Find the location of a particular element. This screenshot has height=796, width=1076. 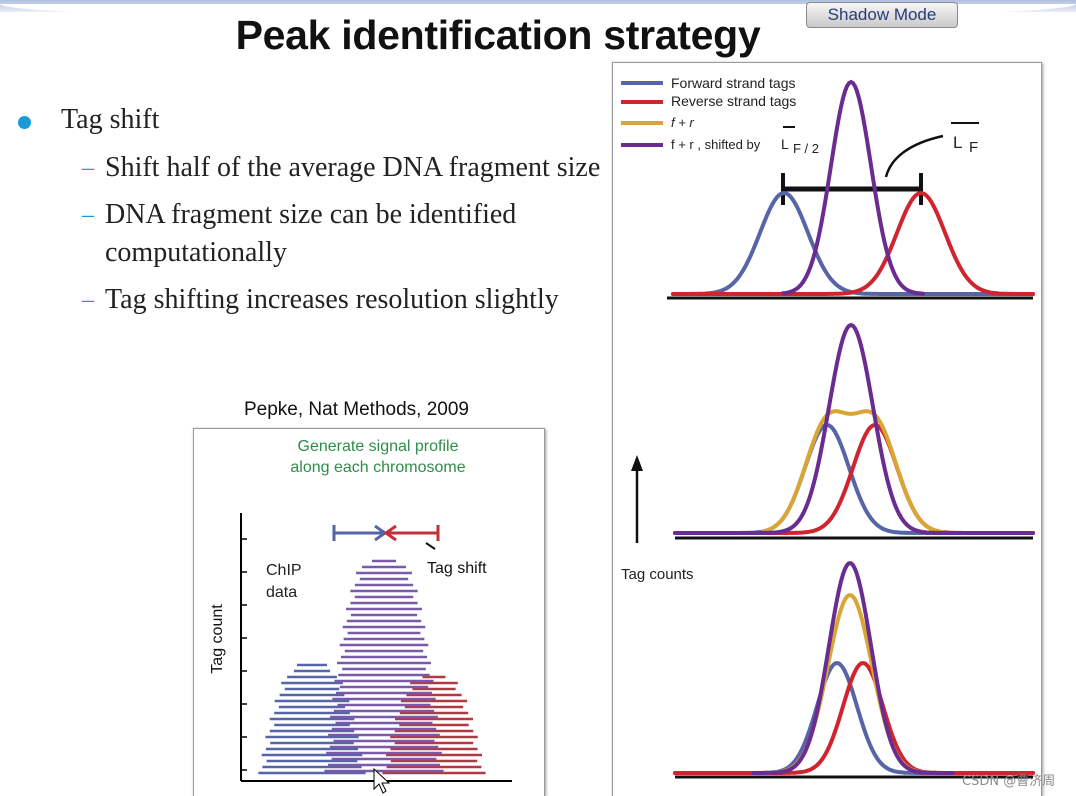

forward-tag-stack is located at coordinates (312, 719).